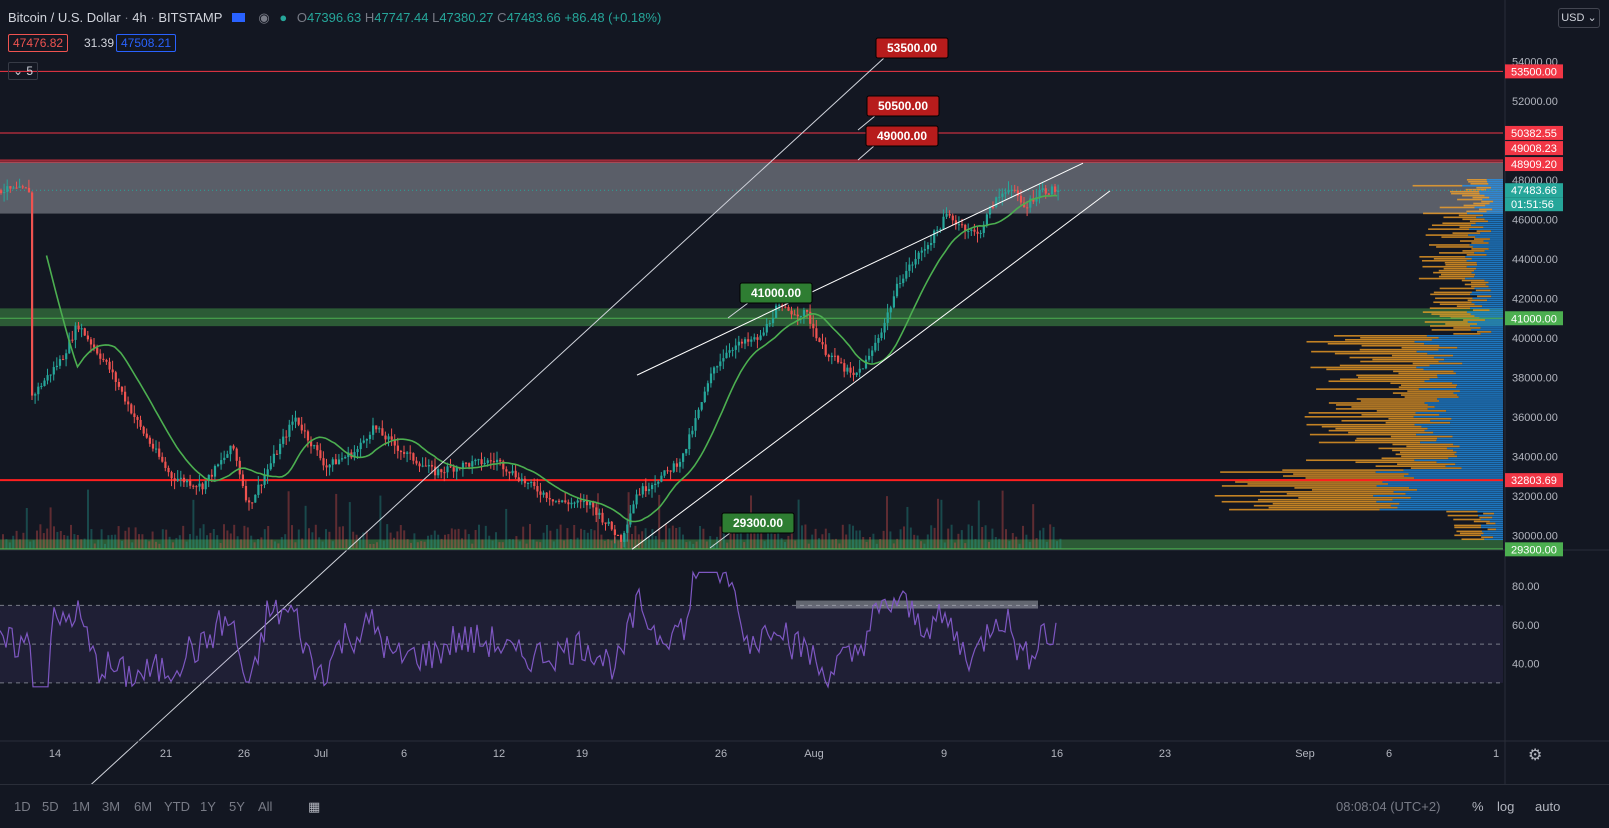  What do you see at coordinates (1534, 550) in the screenshot?
I see `axis-label-29300: 29300.00` at bounding box center [1534, 550].